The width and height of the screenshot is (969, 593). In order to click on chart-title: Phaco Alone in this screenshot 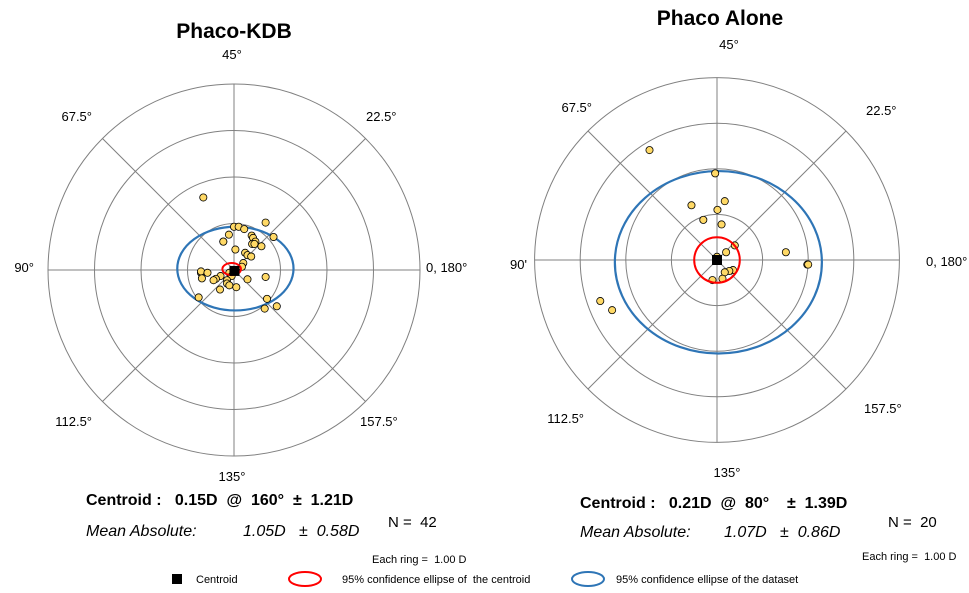, I will do `click(720, 18)`.